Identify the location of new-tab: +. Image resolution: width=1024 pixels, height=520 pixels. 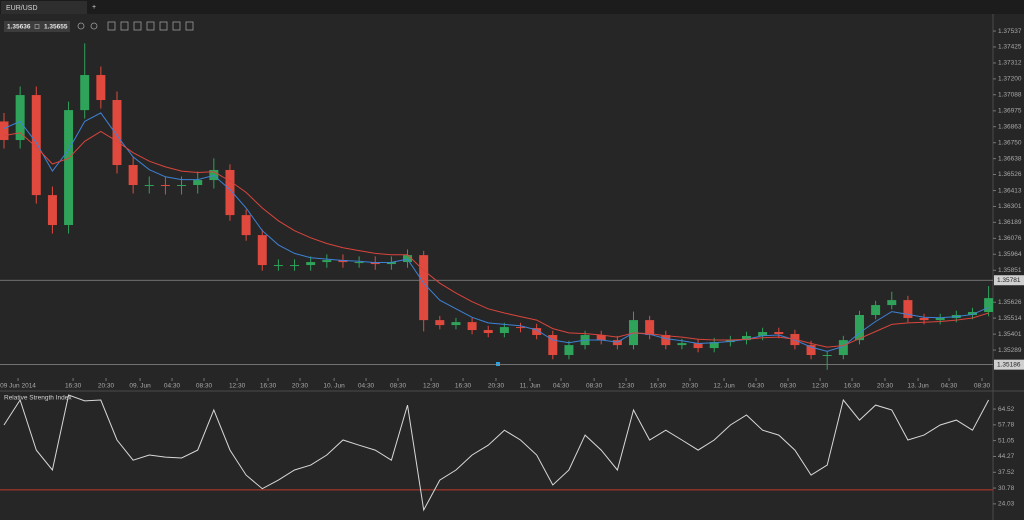
(94, 7).